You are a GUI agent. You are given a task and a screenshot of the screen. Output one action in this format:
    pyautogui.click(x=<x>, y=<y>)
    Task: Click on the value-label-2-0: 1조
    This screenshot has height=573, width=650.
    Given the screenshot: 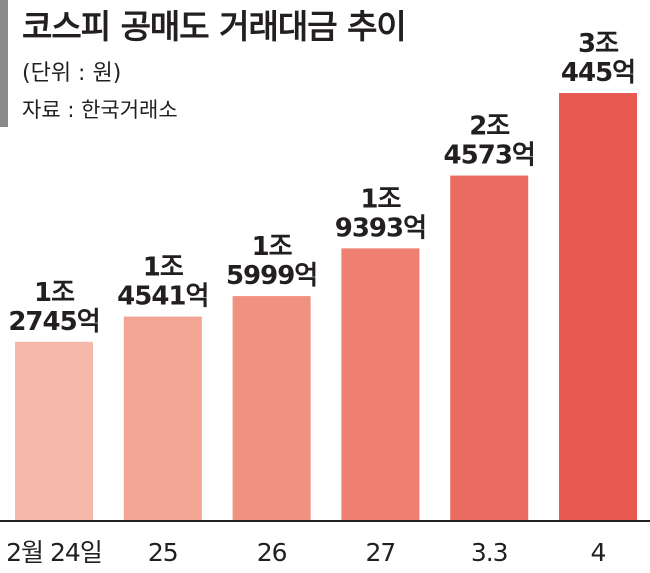 What is the action you would take?
    pyautogui.click(x=272, y=247)
    